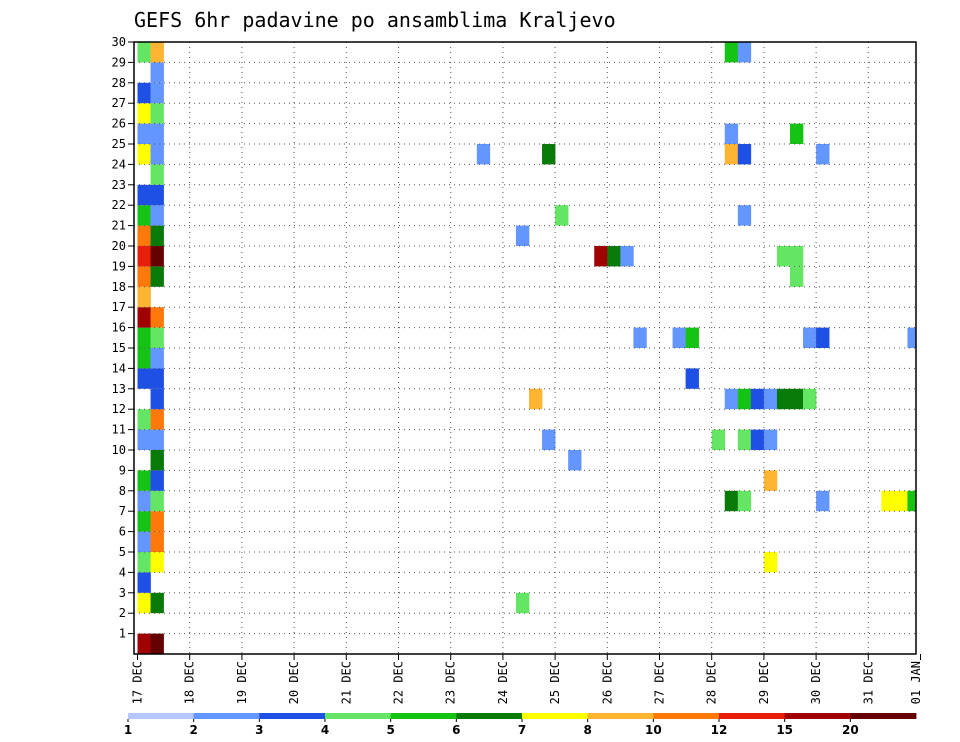  I want to click on legend-label: 5, so click(390, 730).